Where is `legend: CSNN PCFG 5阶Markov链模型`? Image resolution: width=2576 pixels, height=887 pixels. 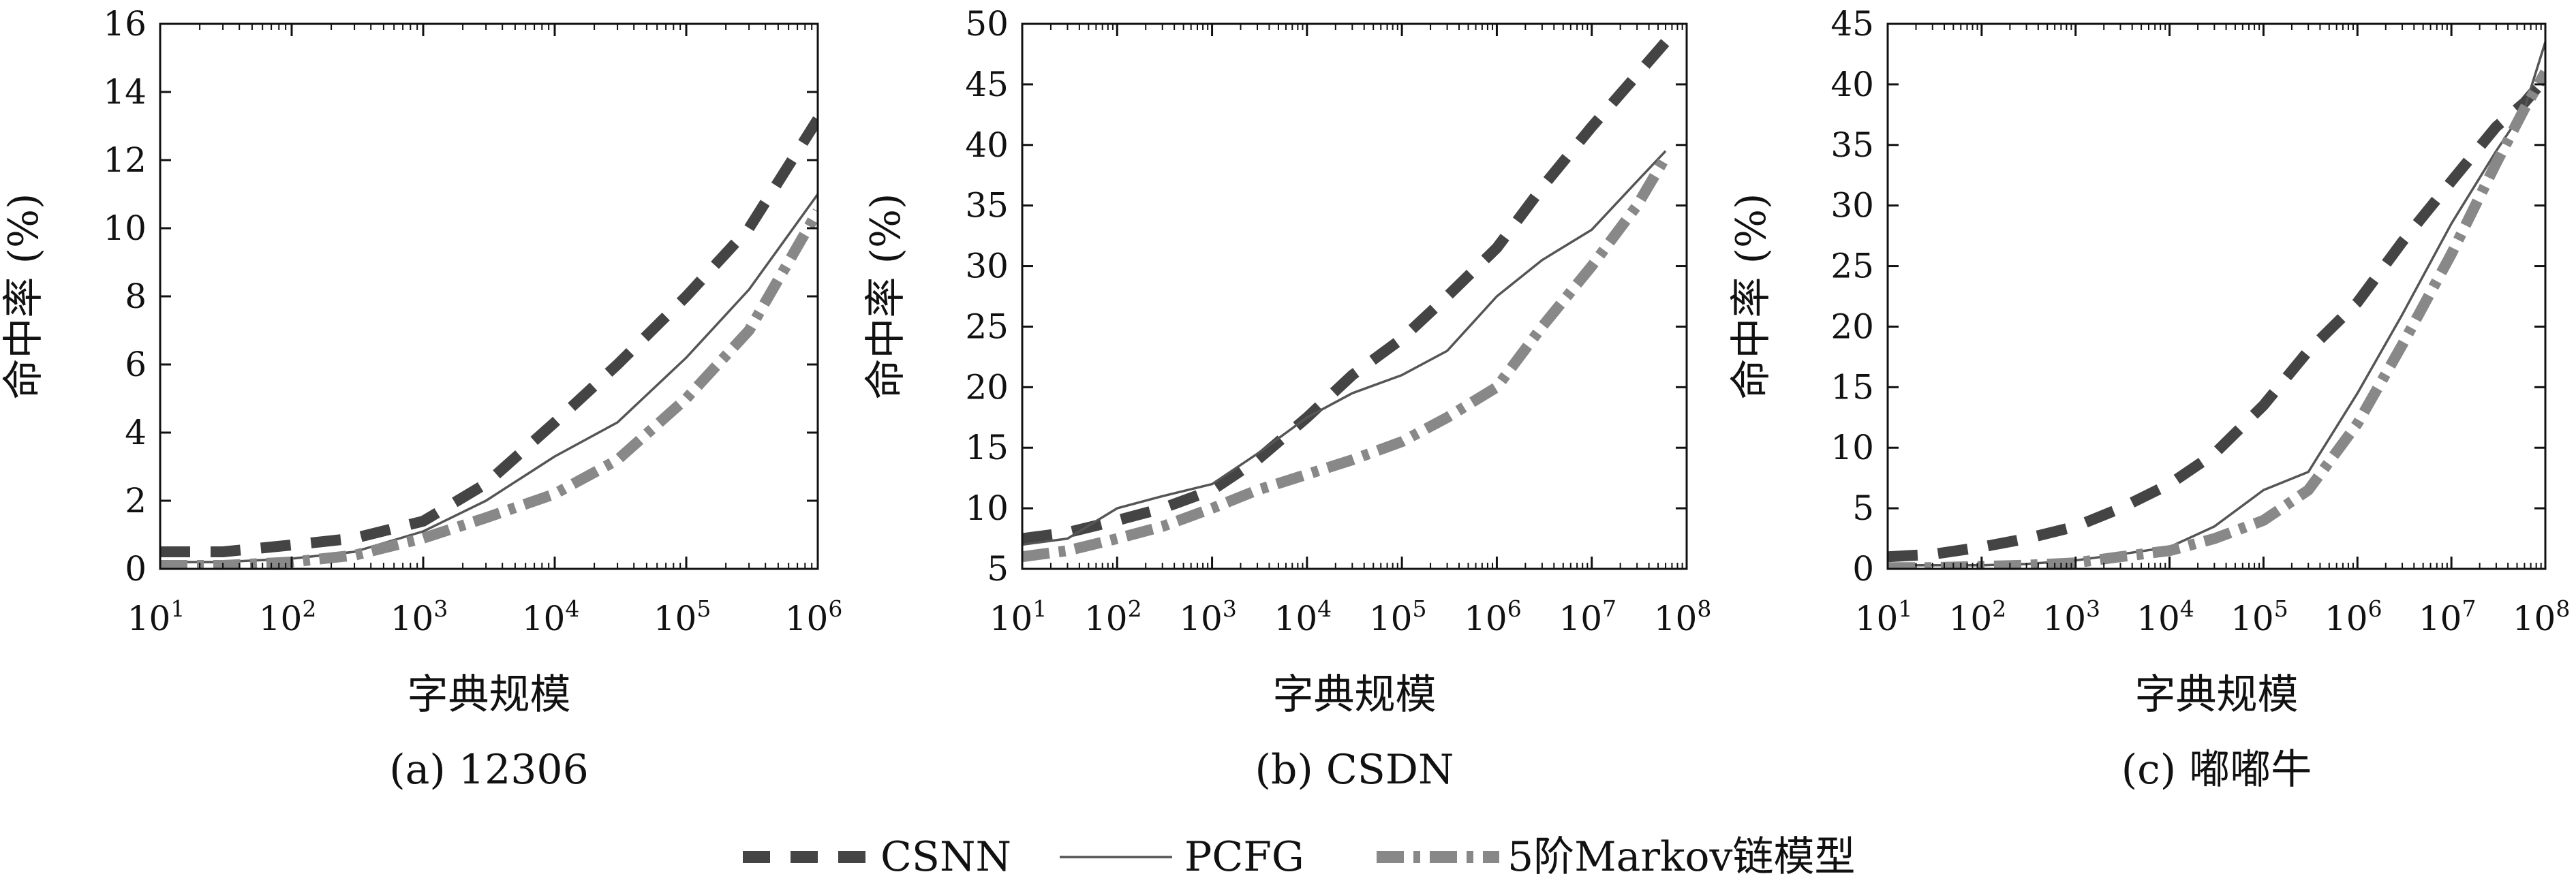
legend: CSNN PCFG 5阶Markov链模型 is located at coordinates (1299, 857).